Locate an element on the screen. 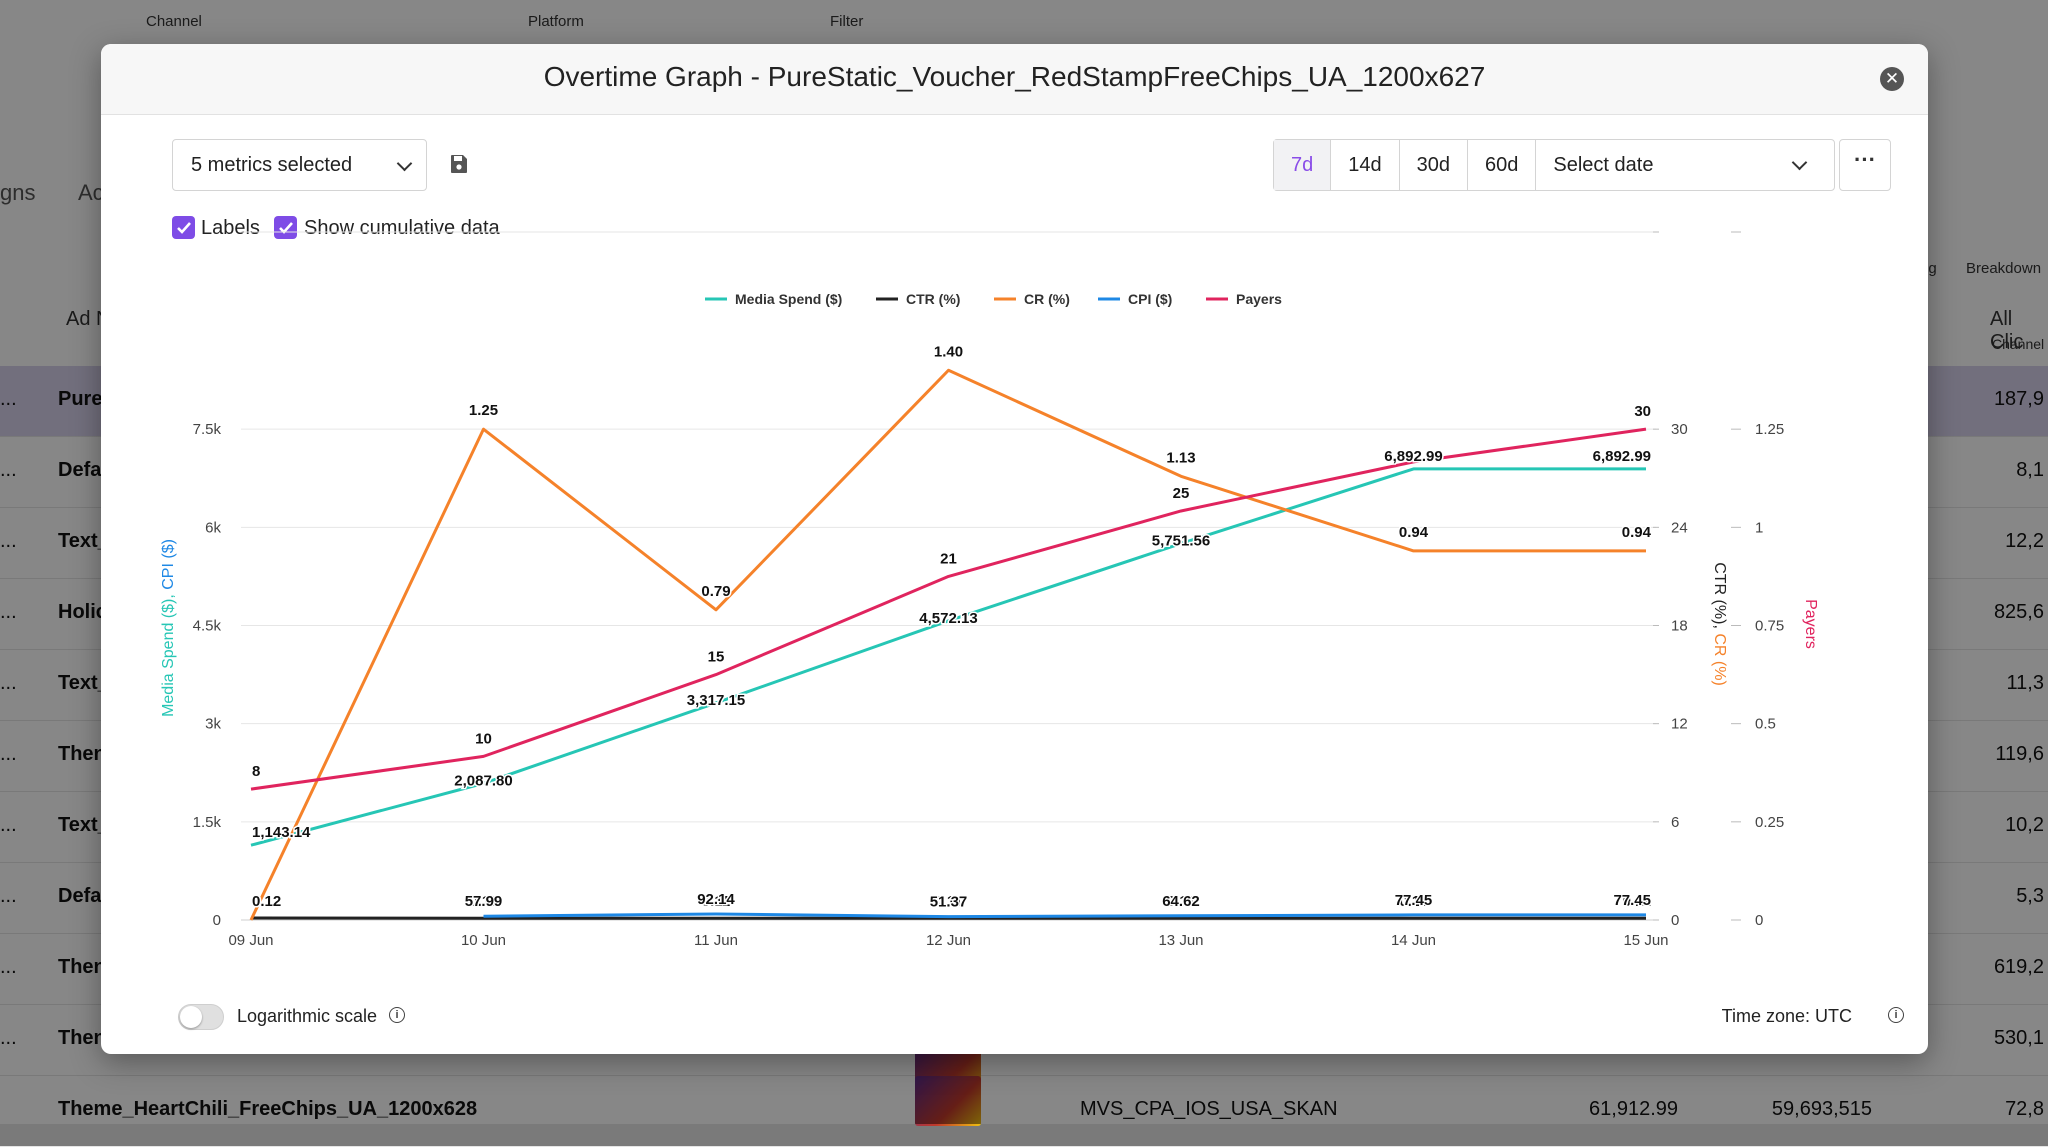  y-axis-tick-label: 7.5k is located at coordinates (207, 429).